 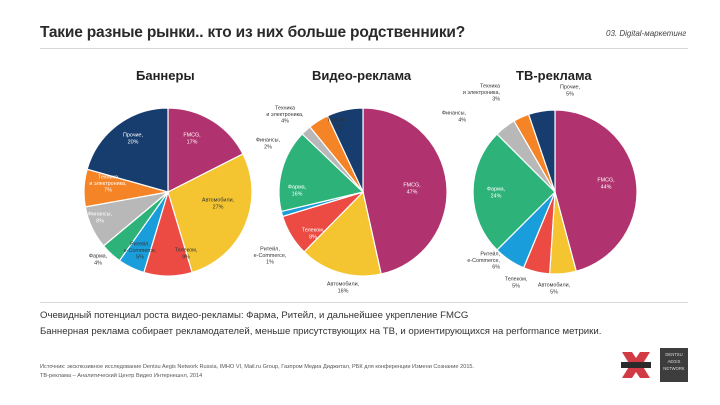 I want to click on slice-label-3-2: Автомобили, 5%, so click(x=554, y=289).